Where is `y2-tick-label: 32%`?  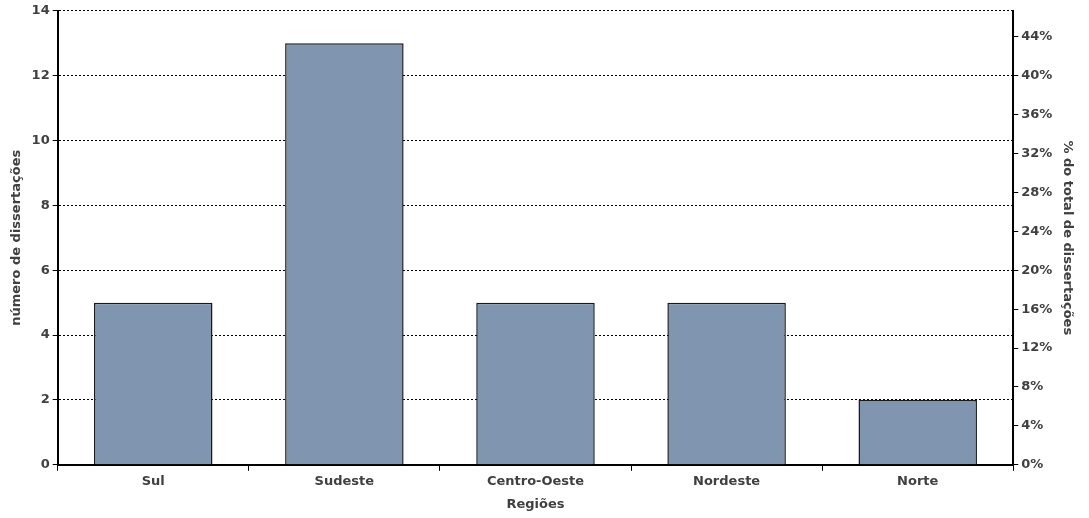 y2-tick-label: 32% is located at coordinates (1037, 152).